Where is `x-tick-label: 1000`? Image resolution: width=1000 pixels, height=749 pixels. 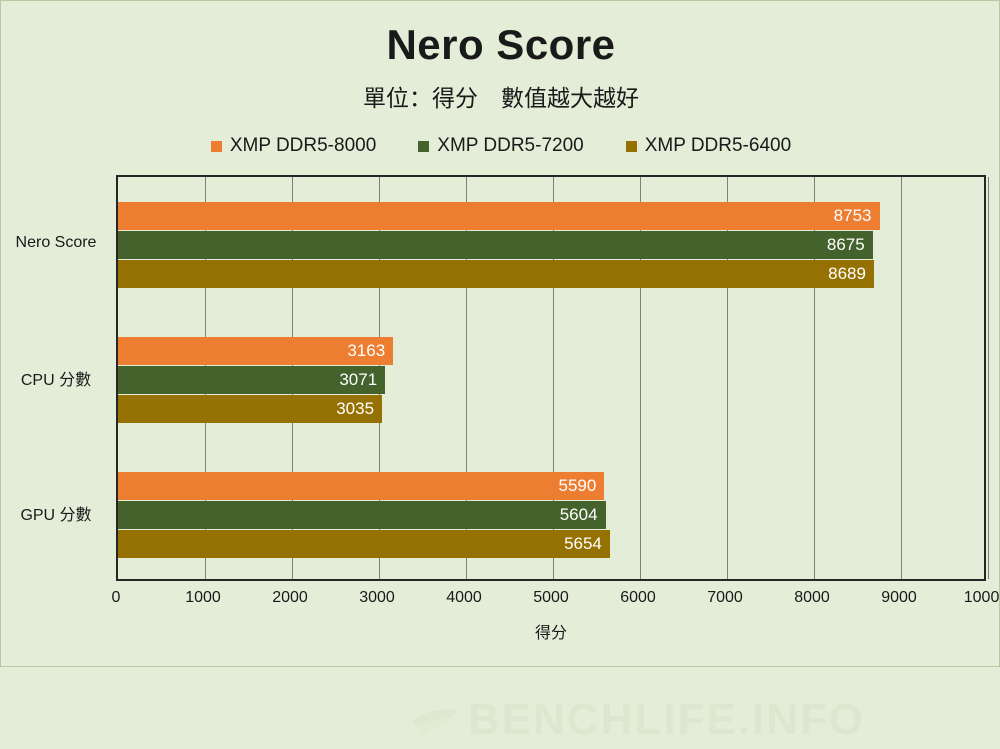 x-tick-label: 1000 is located at coordinates (203, 597).